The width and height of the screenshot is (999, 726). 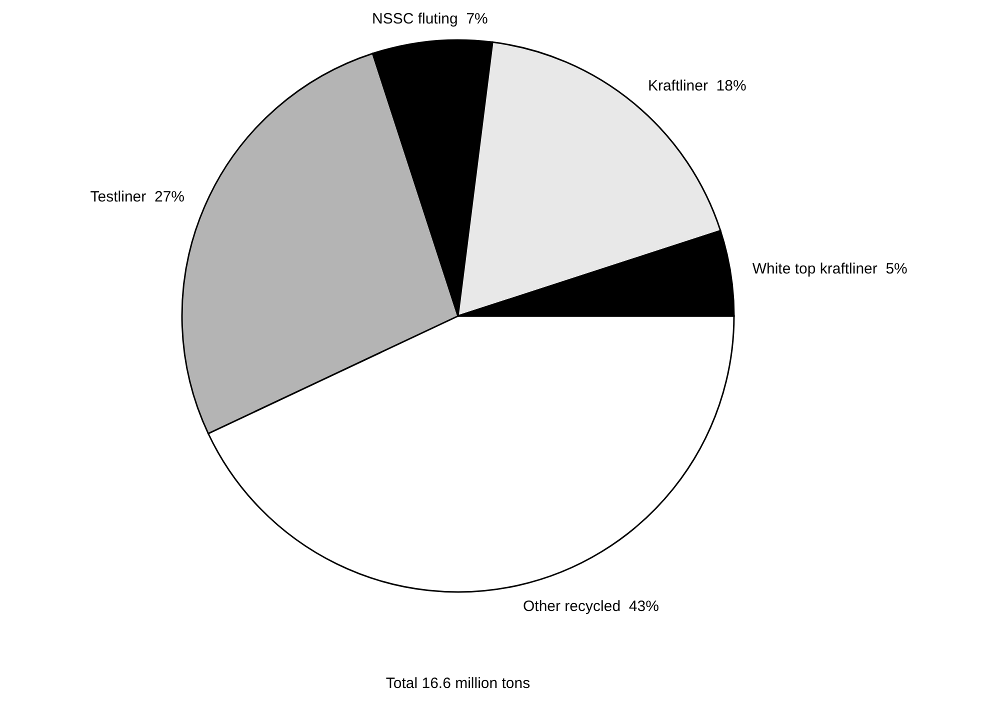 What do you see at coordinates (169, 197) in the screenshot?
I see `data-label: 27%` at bounding box center [169, 197].